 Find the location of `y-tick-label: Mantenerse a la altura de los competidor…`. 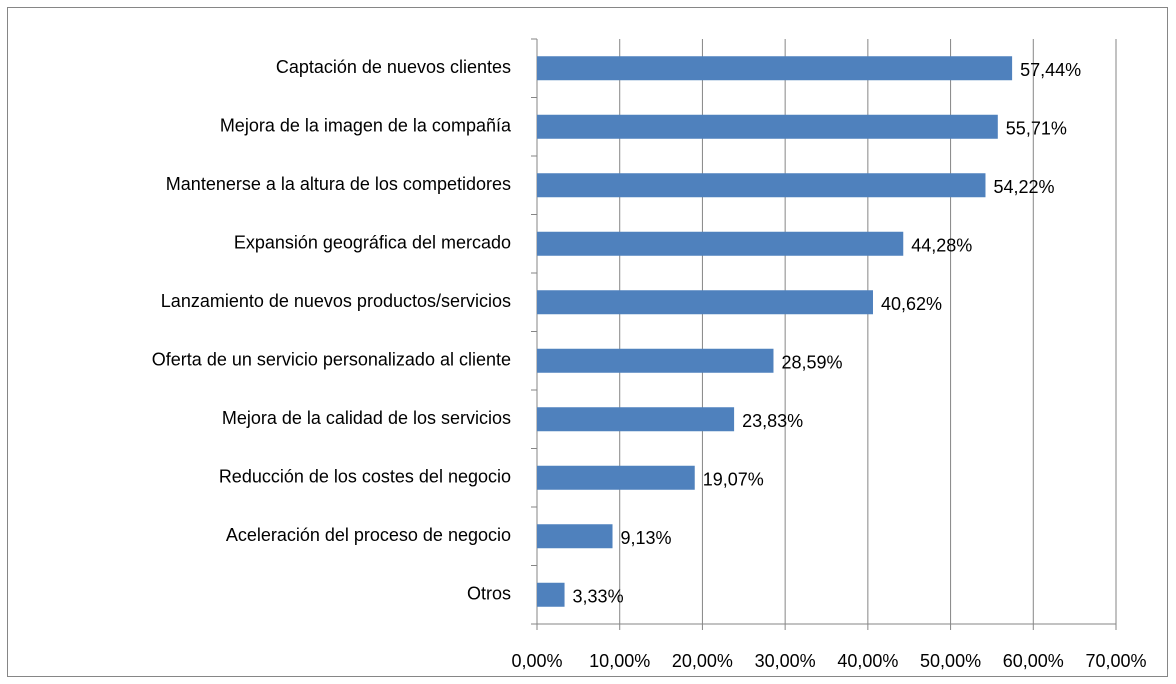

y-tick-label: Mantenerse a la altura de los competidor… is located at coordinates (338, 184).